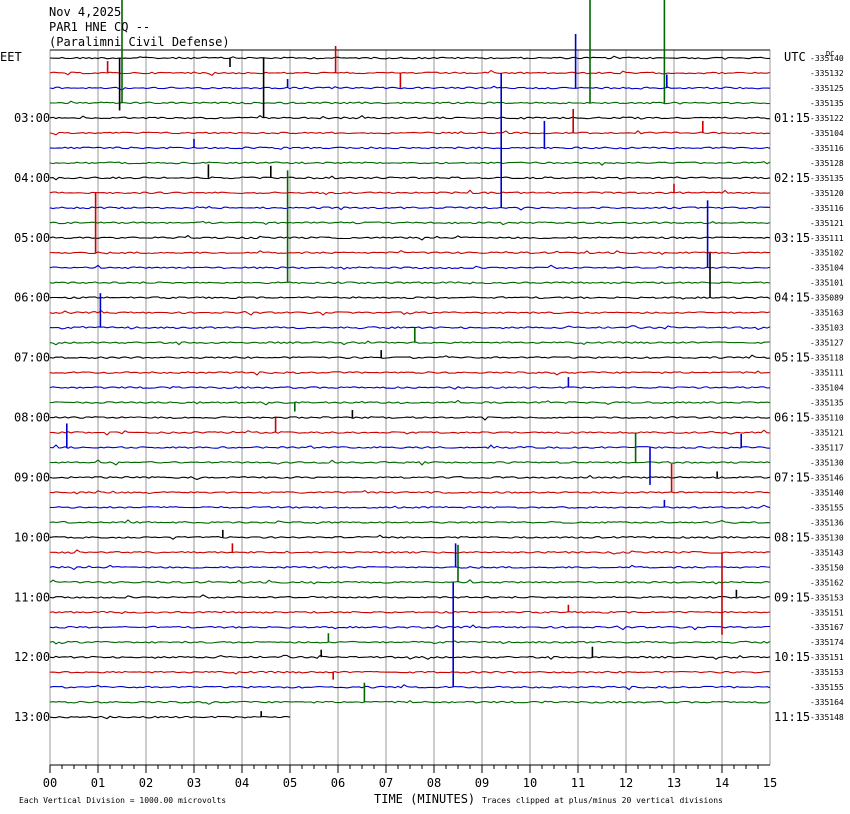 The width and height of the screenshot is (850, 814). I want to click on trace-offset-label: -335102, so click(827, 253).